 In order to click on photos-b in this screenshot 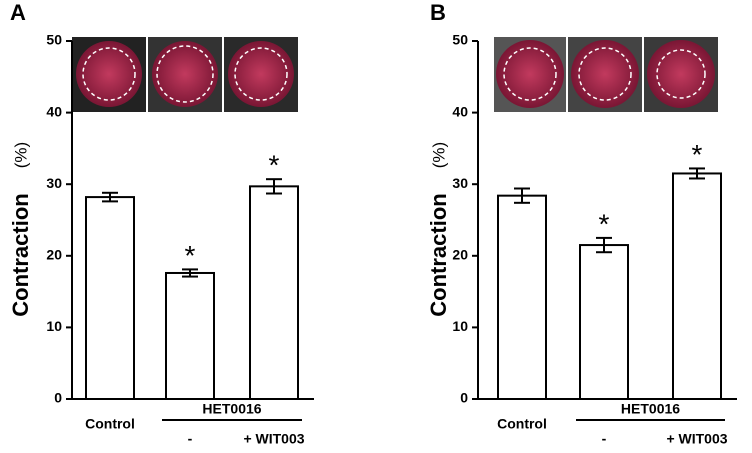, I will do `click(606, 74)`.